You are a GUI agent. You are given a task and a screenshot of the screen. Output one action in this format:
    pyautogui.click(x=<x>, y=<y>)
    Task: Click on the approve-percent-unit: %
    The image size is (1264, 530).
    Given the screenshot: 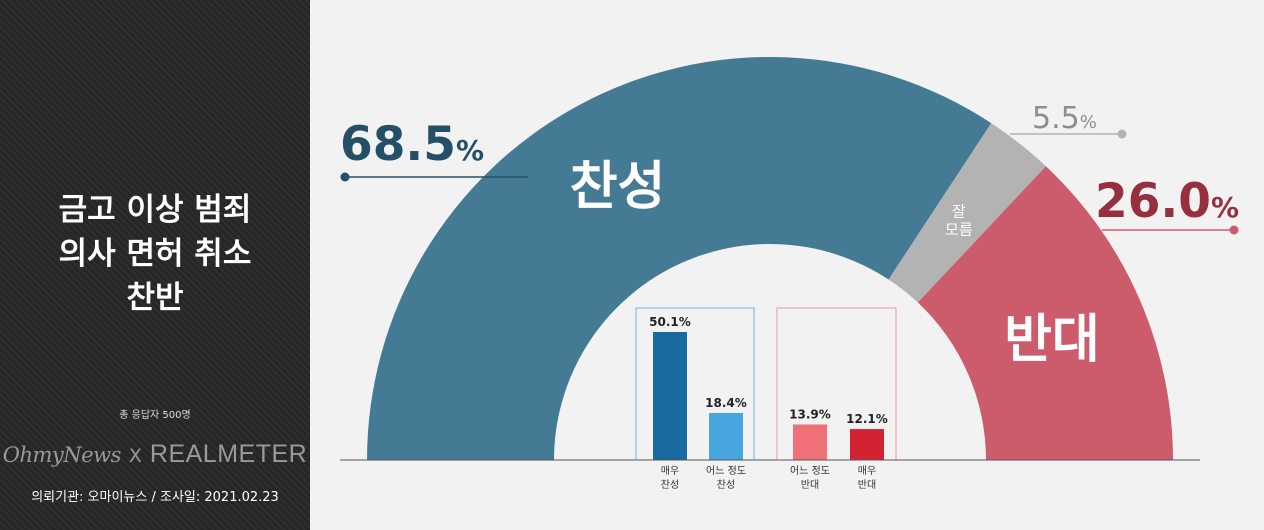 What is the action you would take?
    pyautogui.click(x=470, y=150)
    